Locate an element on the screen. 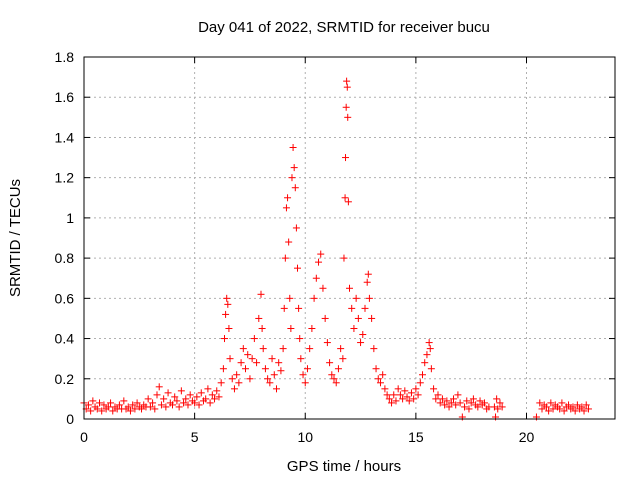 The image size is (640, 480). y-tick-label: 0.6 is located at coordinates (65, 298).